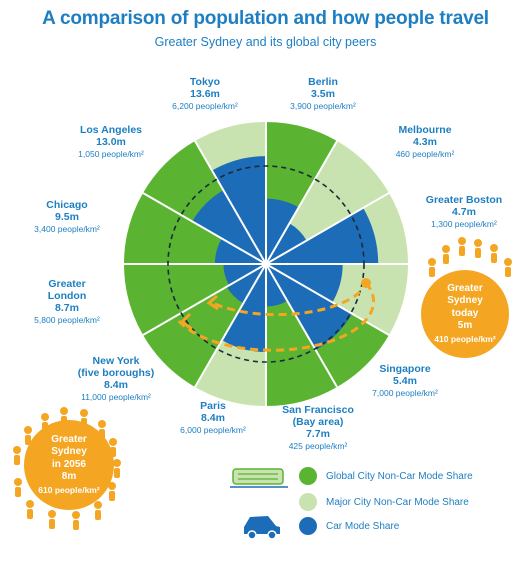 The width and height of the screenshot is (531, 565). I want to click on city-density: 460 people/km², so click(425, 154).